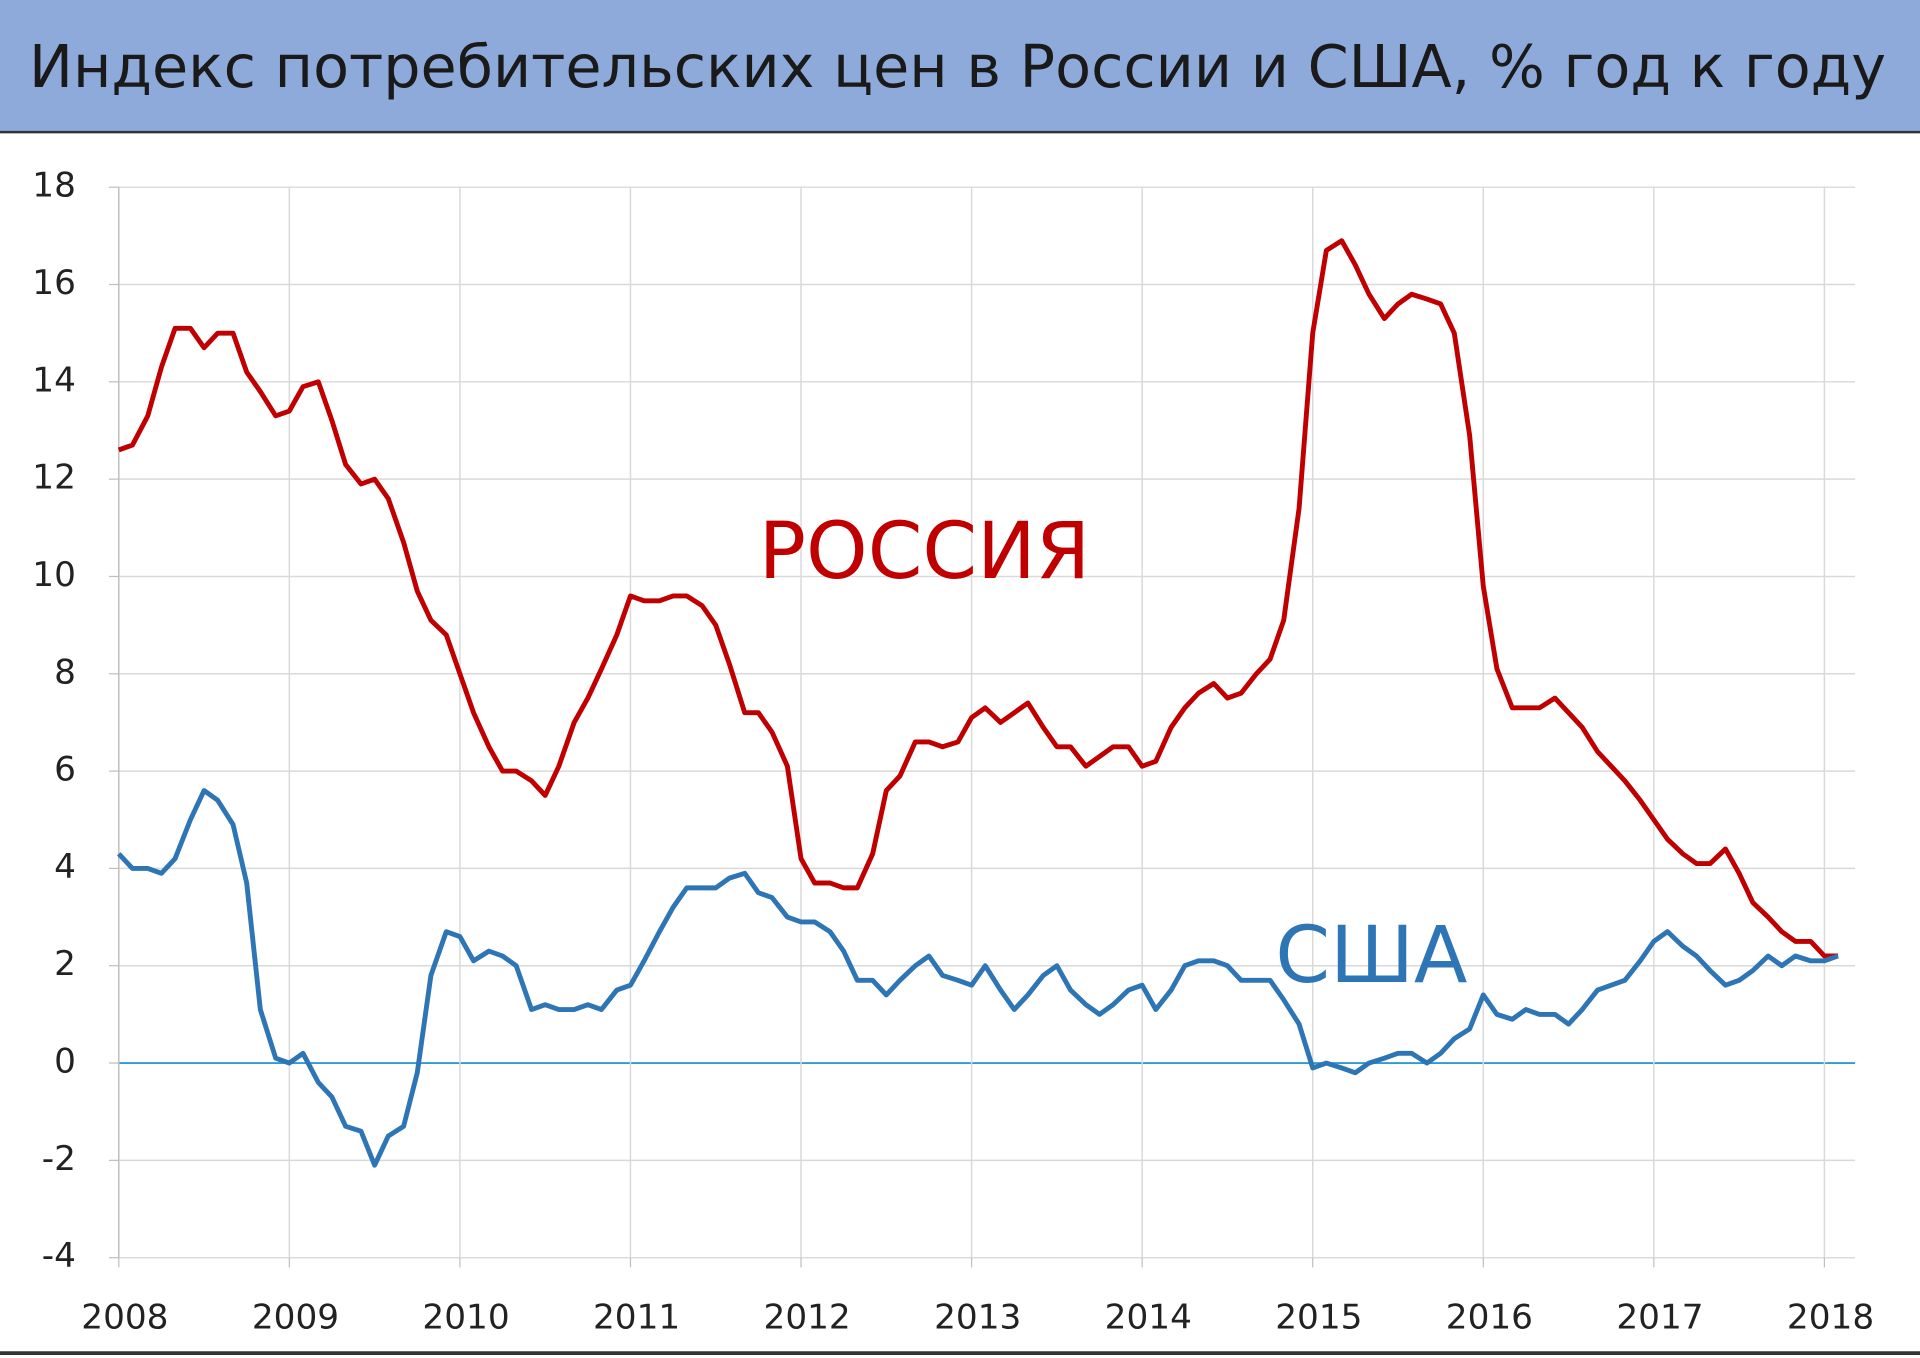 This screenshot has width=1920, height=1358. Describe the element at coordinates (59, 1159) in the screenshot. I see `y-tick-label: -2` at that location.